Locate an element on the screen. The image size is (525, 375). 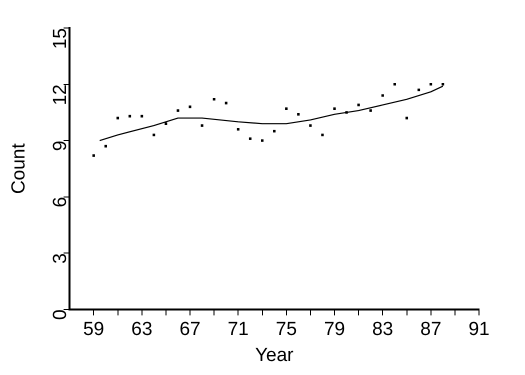
y-tick-label: 15 is located at coordinates (60, 39).